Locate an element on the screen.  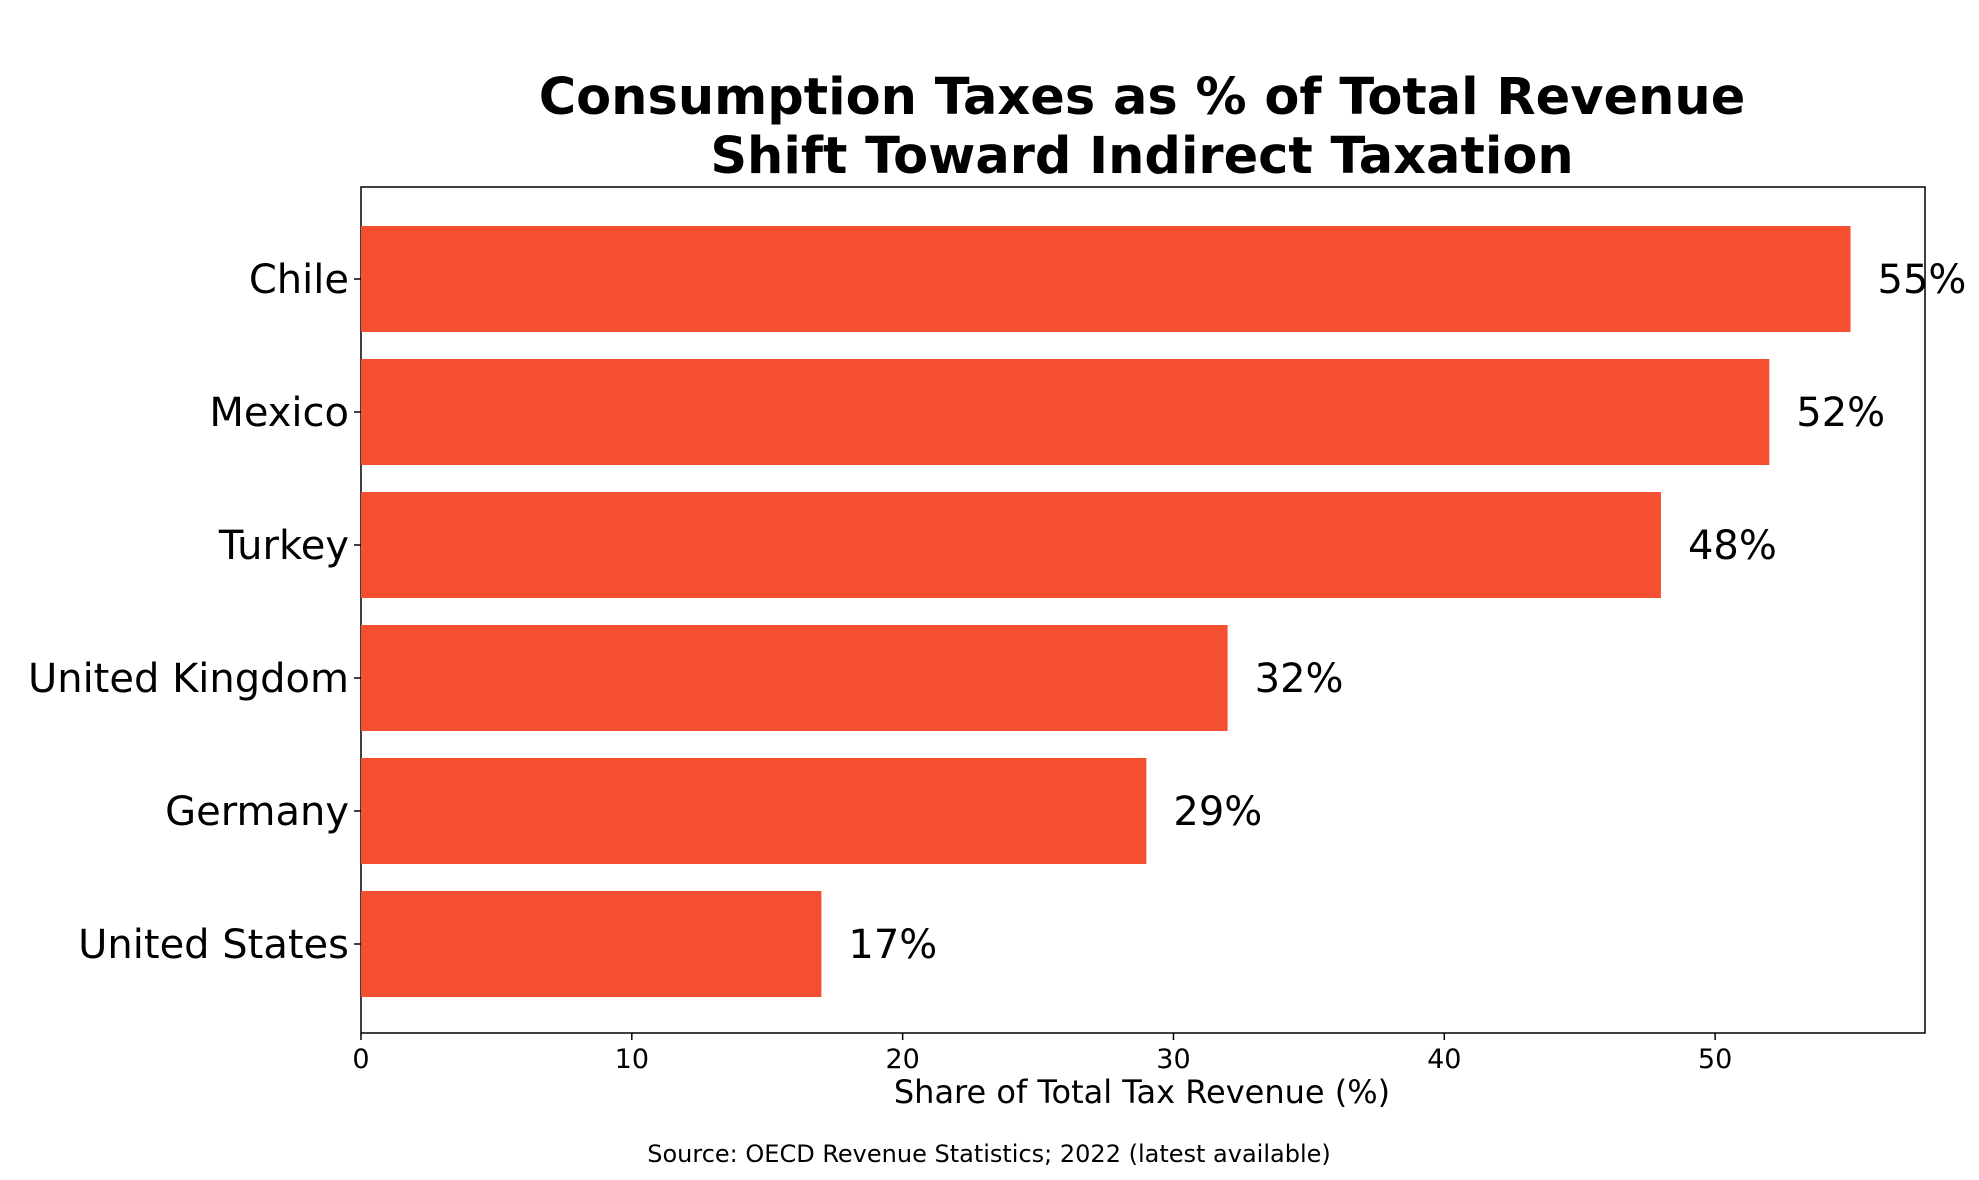
x-axis-ticks: 0 10 20 30 40 50 is located at coordinates (1042, 1054).